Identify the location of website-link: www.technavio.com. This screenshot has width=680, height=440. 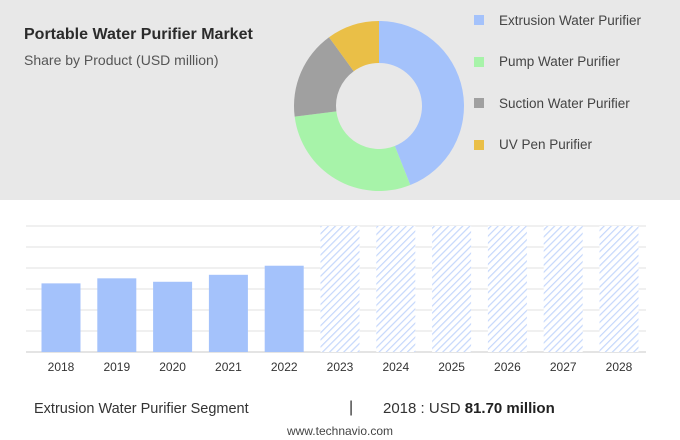
(340, 431).